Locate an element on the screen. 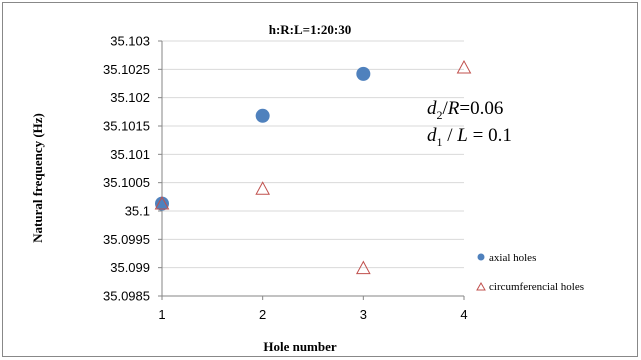 The width and height of the screenshot is (641, 360). y-tick-label: 35.099 is located at coordinates (130, 267).